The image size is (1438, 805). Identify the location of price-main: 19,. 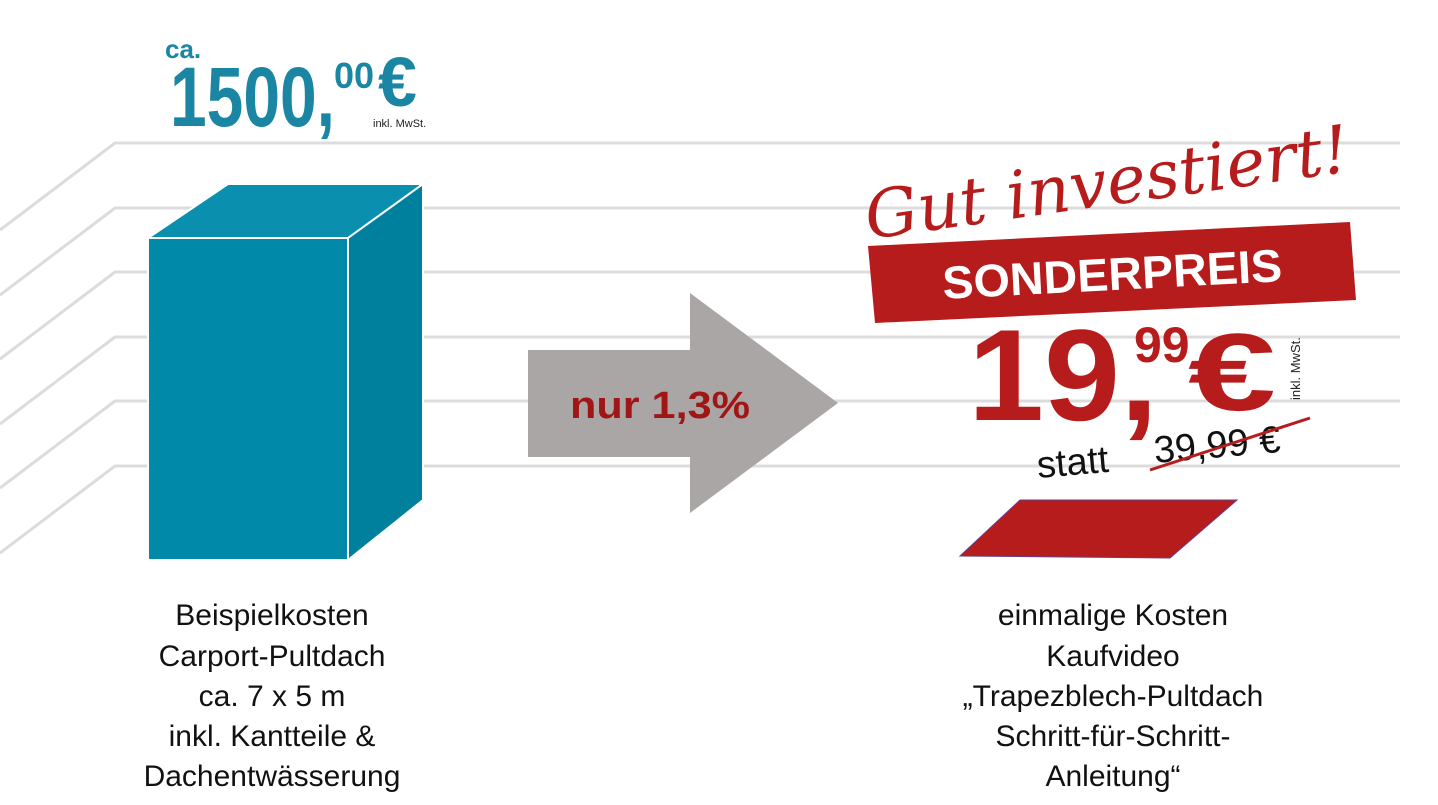
(1063, 375).